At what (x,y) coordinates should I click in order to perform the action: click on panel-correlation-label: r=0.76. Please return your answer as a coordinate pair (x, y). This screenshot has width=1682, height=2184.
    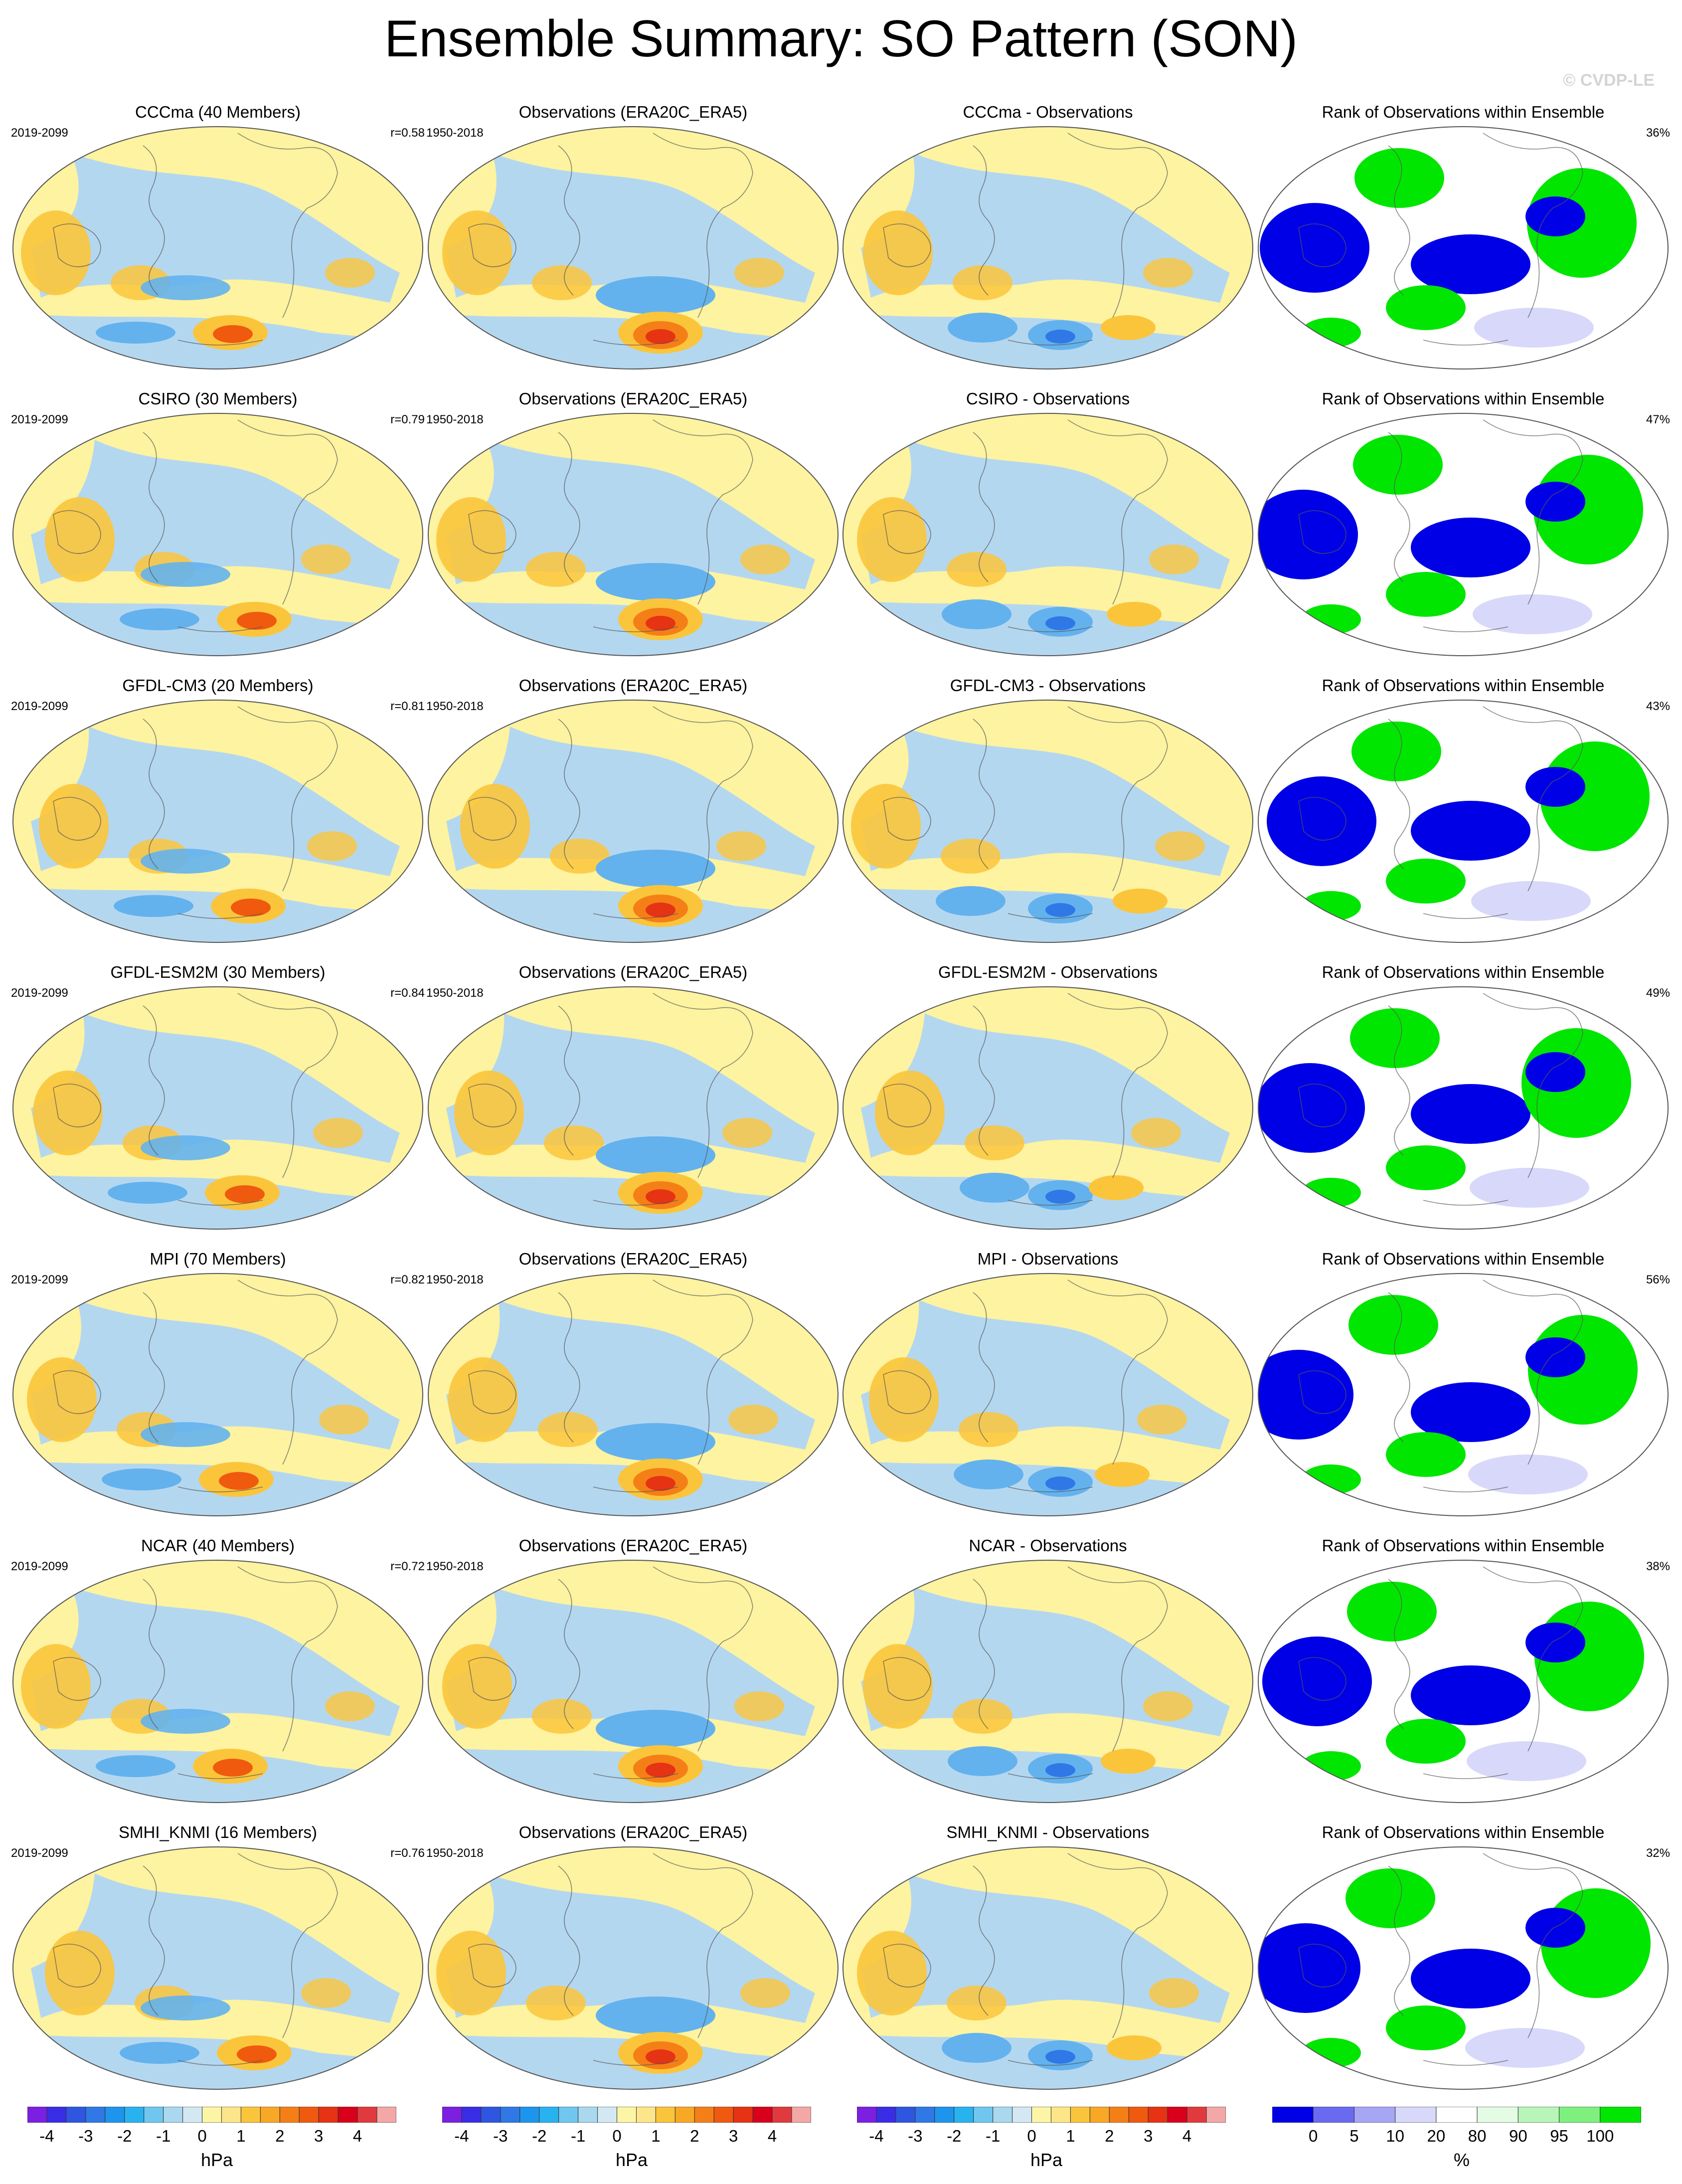
    Looking at the image, I should click on (408, 1853).